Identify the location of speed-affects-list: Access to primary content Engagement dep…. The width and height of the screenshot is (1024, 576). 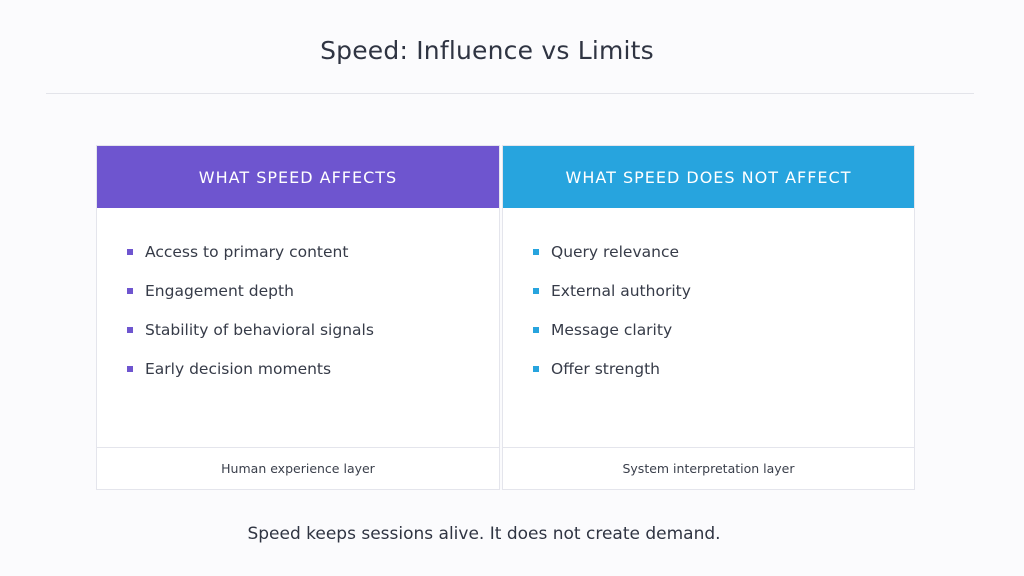
(298, 298).